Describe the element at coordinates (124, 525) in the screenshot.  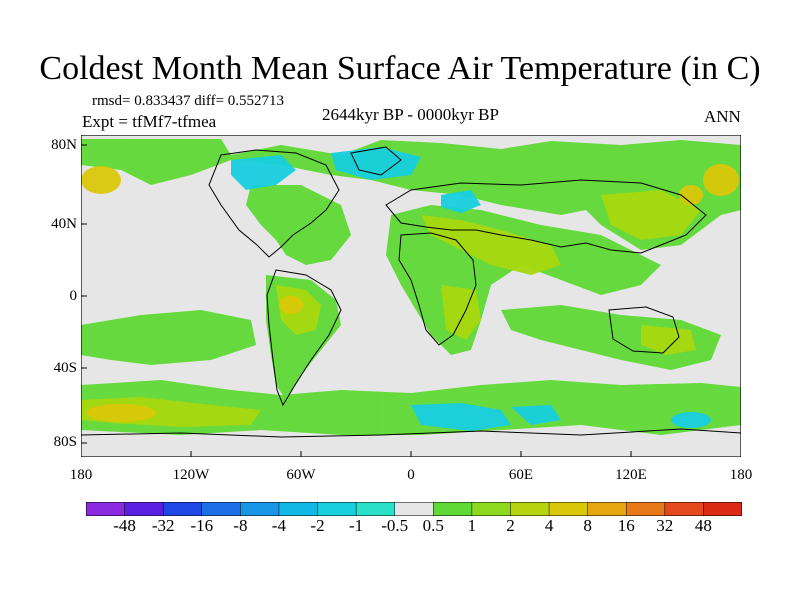
I see `colorbar-label: -48` at that location.